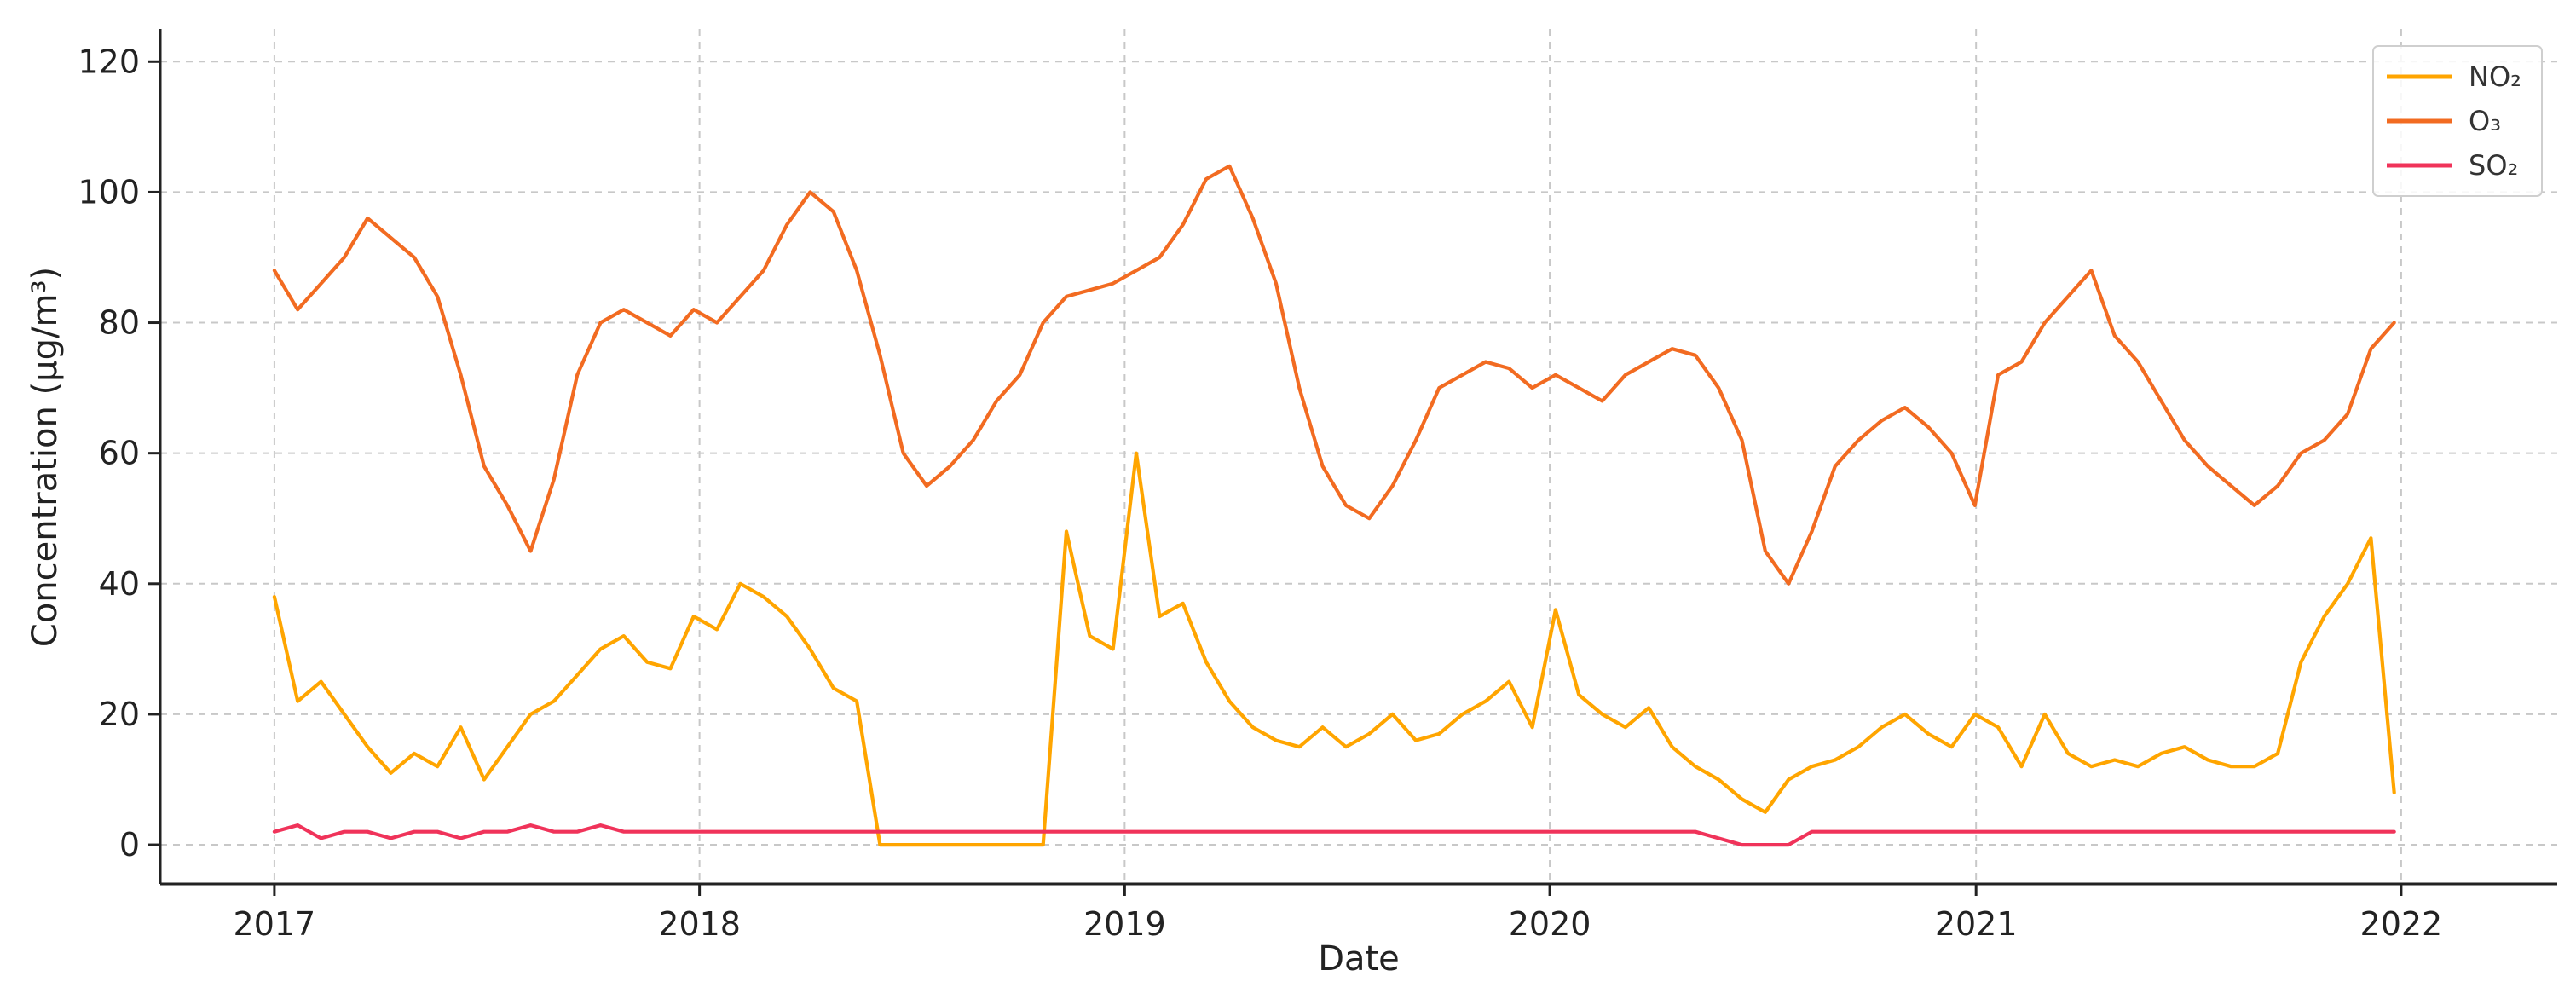 The image size is (2576, 1005). Describe the element at coordinates (1359, 959) in the screenshot. I see `x-axis-title: Date` at that location.